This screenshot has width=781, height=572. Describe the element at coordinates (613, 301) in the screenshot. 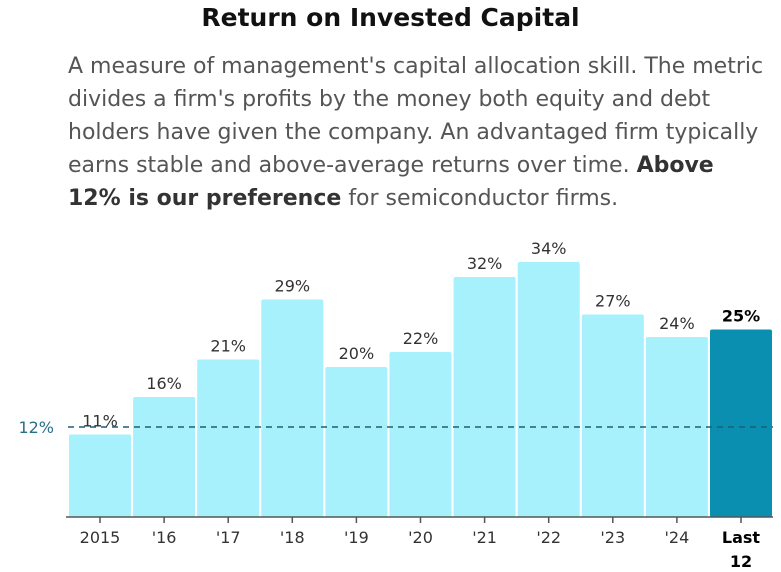

I see `data-label: 27%` at that location.